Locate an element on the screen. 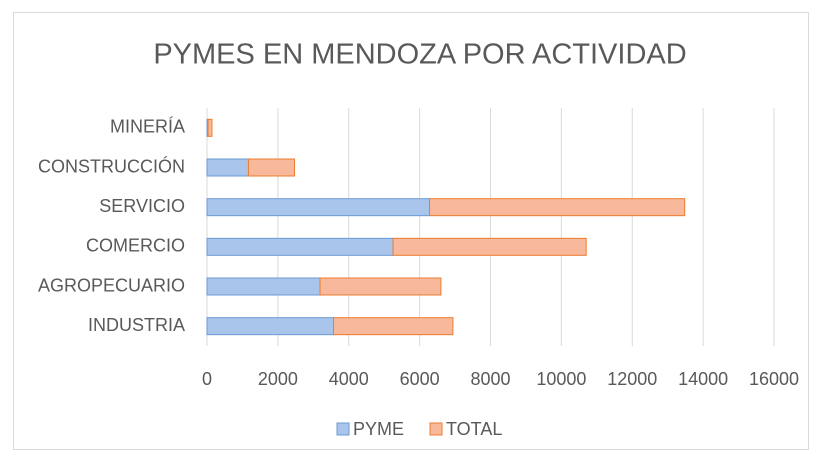 The height and width of the screenshot is (467, 821). x-tick-label: 0 is located at coordinates (207, 379).